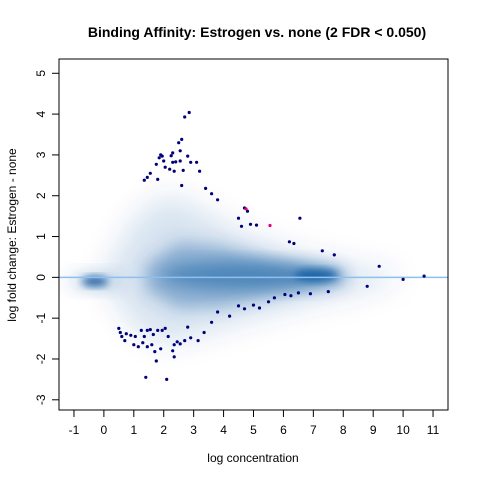  Describe the element at coordinates (133, 430) in the screenshot. I see `x-tick-label: 1` at that location.